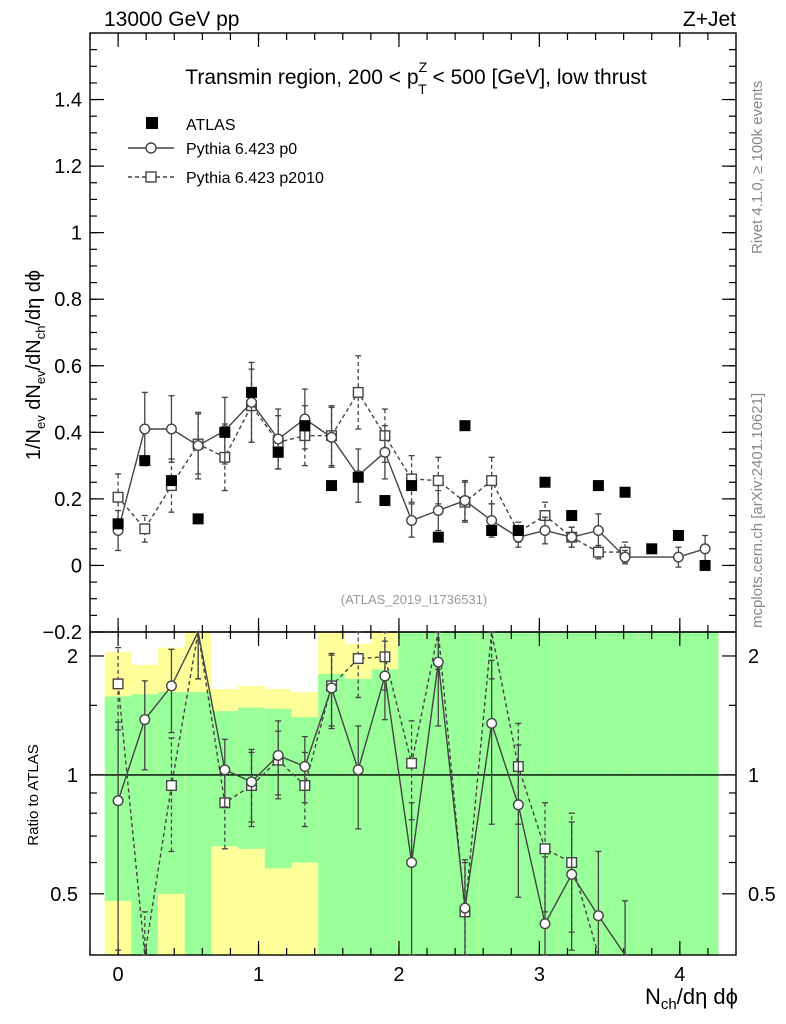 This screenshot has width=786, height=1024. What do you see at coordinates (76, 234) in the screenshot?
I see `main-ytick-label: 1` at bounding box center [76, 234].